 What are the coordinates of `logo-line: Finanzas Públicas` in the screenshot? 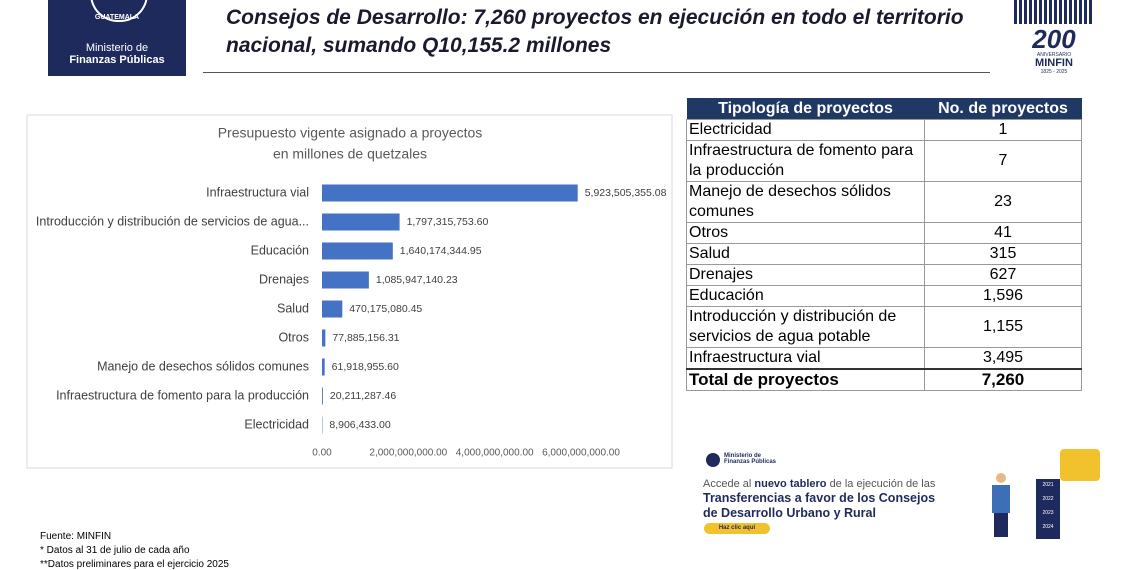 It's located at (117, 60).